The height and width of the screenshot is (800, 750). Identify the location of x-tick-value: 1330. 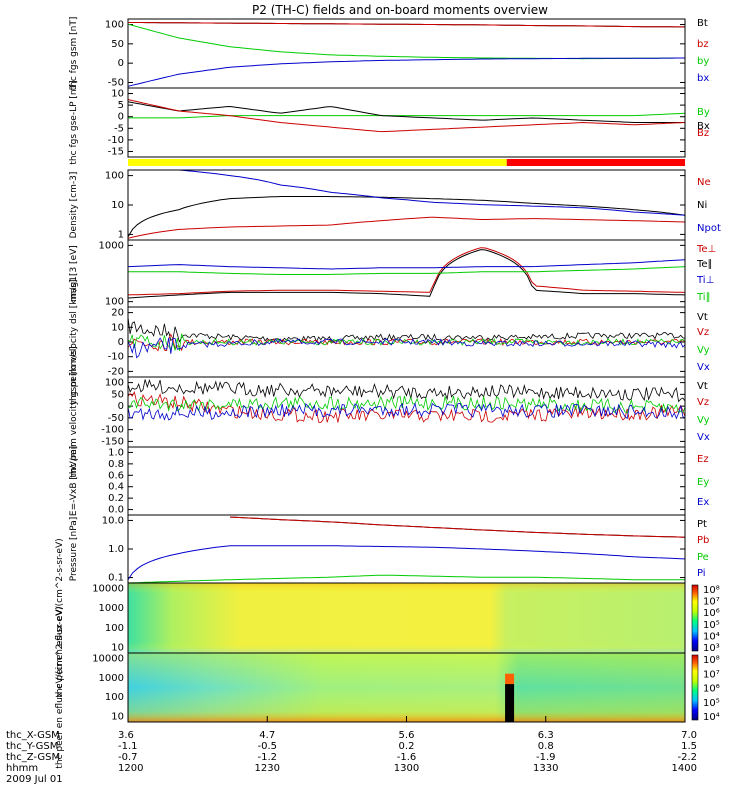
(545, 768).